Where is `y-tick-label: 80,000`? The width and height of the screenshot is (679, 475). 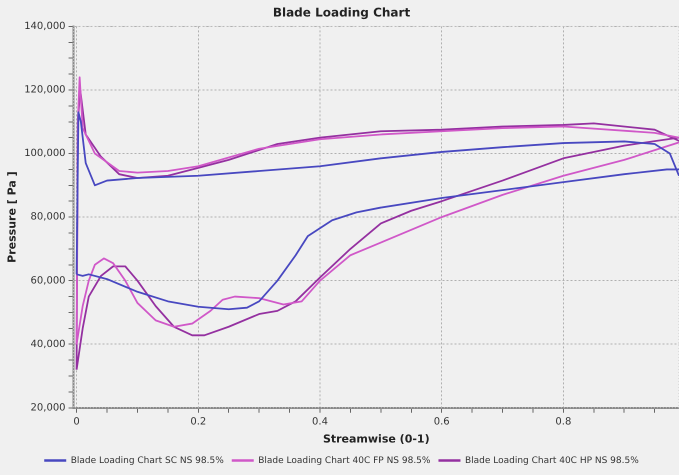
y-tick-label: 80,000 is located at coordinates (48, 217).